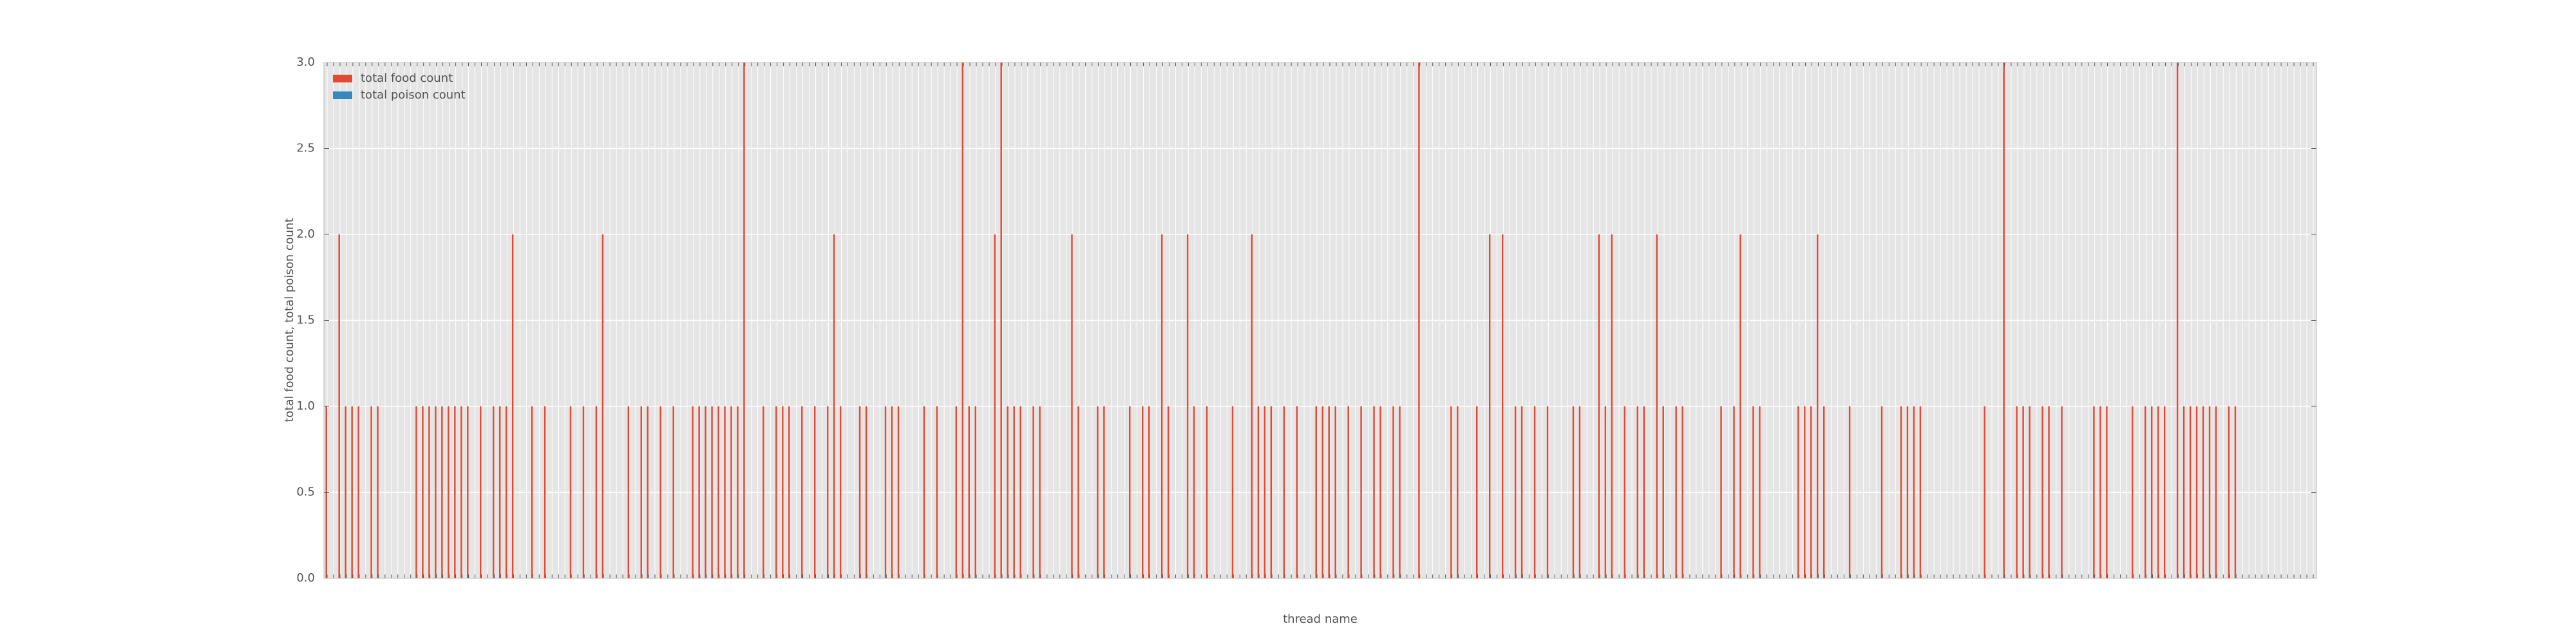  I want to click on y-tick-label: 0.0, so click(305, 578).